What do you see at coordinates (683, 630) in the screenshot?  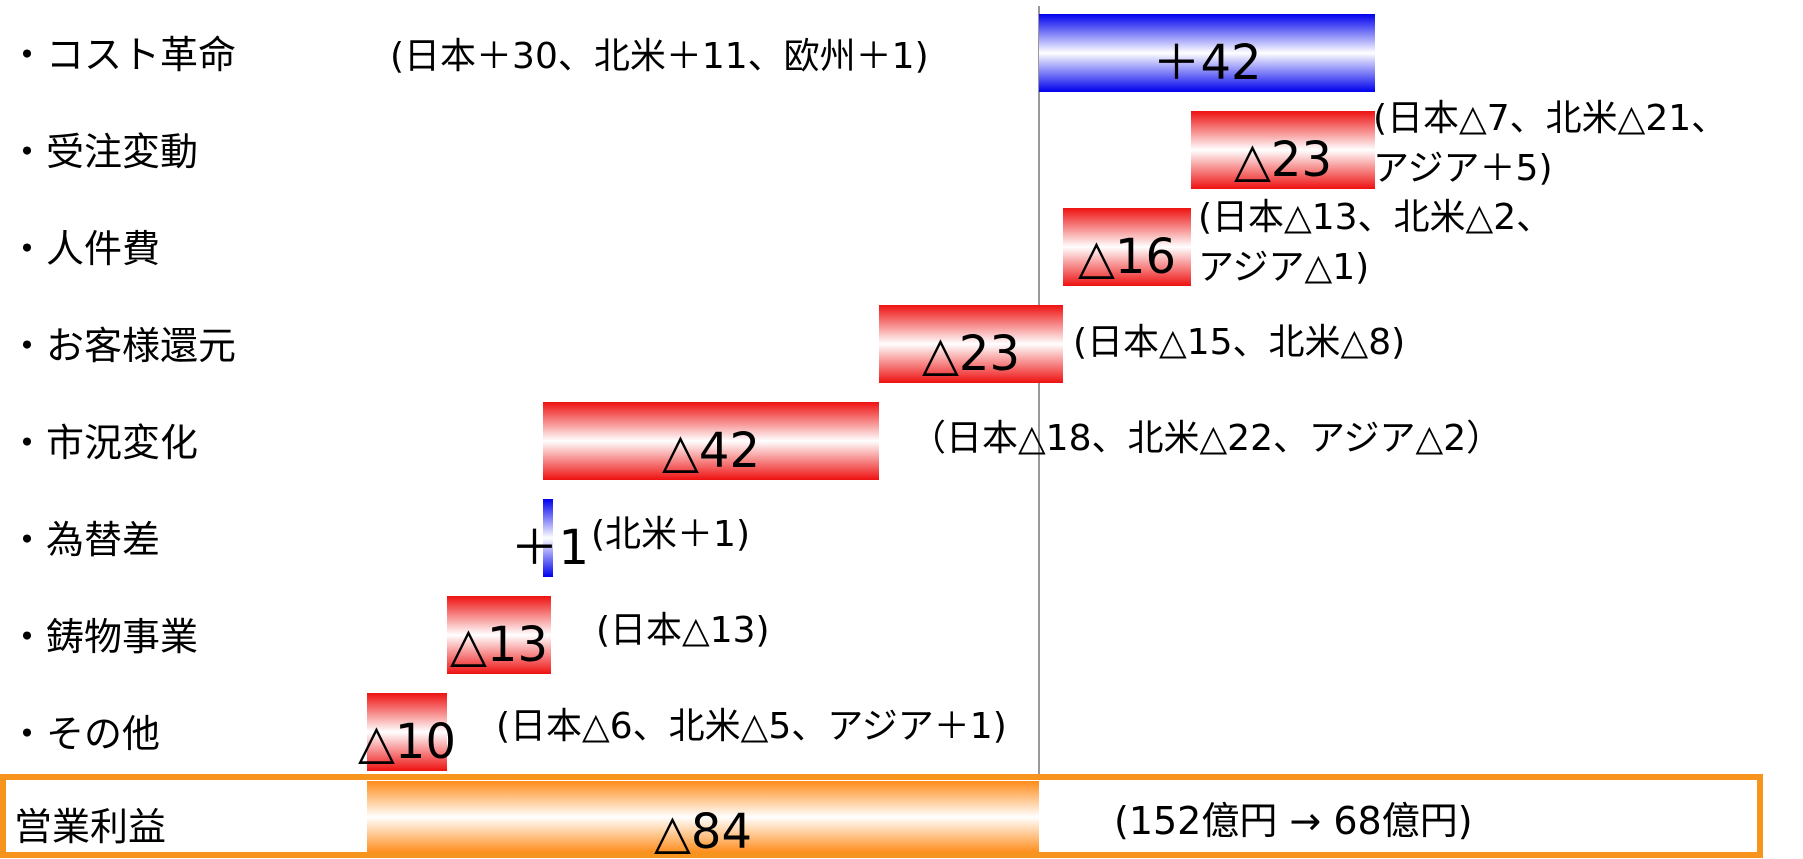 I see `breakdown-note: (日本△13)` at bounding box center [683, 630].